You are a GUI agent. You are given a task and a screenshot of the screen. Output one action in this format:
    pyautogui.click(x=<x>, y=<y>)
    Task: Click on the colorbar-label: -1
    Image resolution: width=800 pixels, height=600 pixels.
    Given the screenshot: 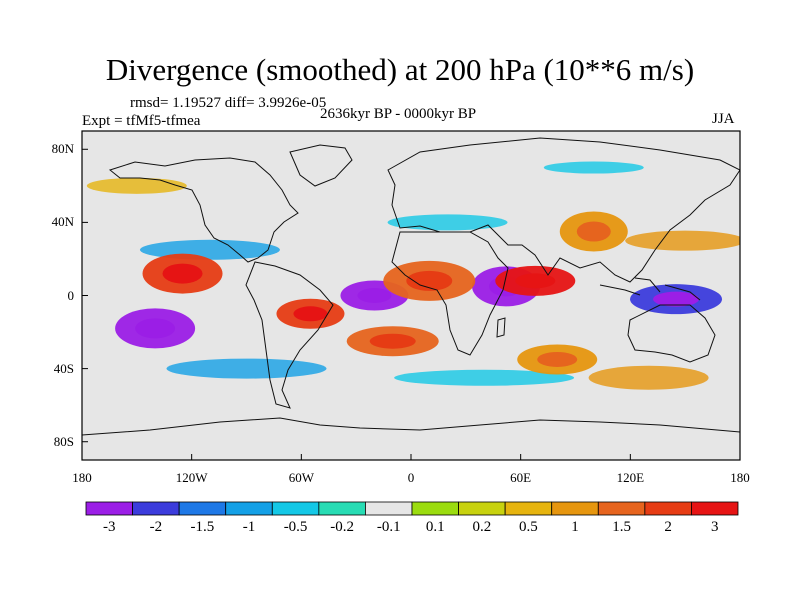 What is the action you would take?
    pyautogui.click(x=249, y=527)
    